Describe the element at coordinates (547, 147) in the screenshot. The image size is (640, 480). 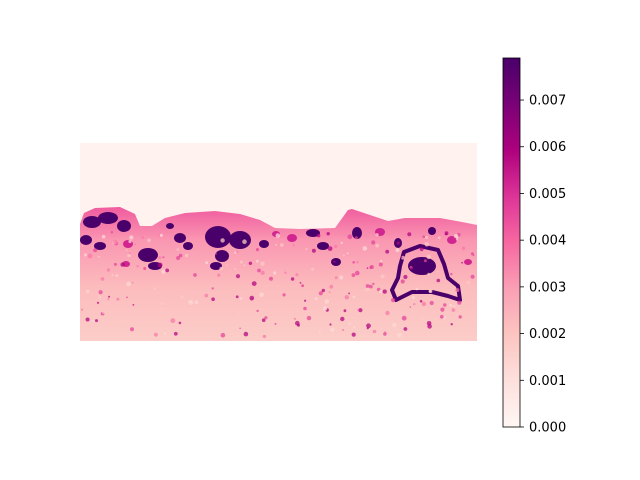
I see `colorbar-tick-label: 0.006` at that location.